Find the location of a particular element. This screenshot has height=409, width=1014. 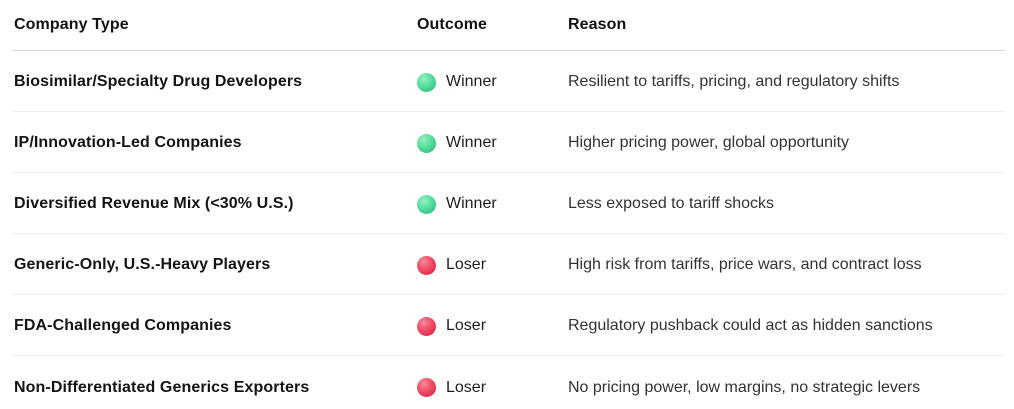

company-type-cell: Generic-Only, U.S.-Heavy Players is located at coordinates (142, 264).